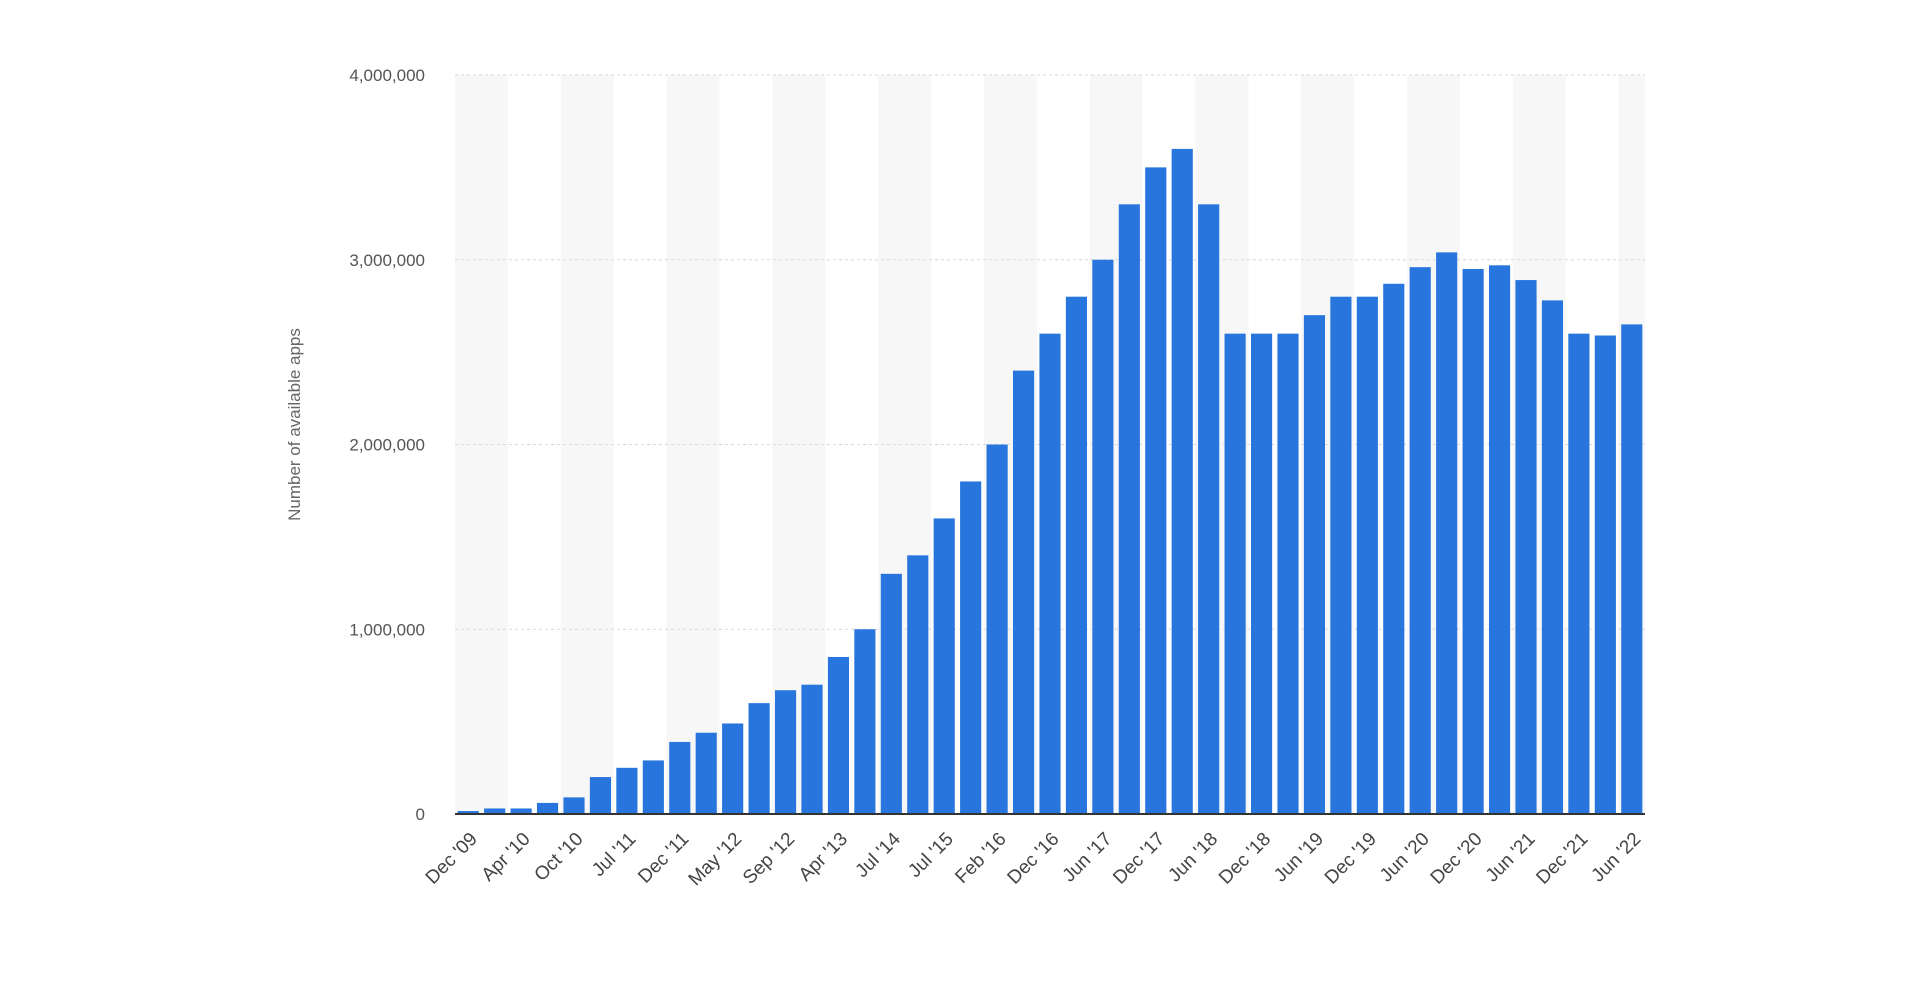 This screenshot has height=1000, width=1920. What do you see at coordinates (1405, 858) in the screenshot?
I see `x-tick-label: Jun '20` at bounding box center [1405, 858].